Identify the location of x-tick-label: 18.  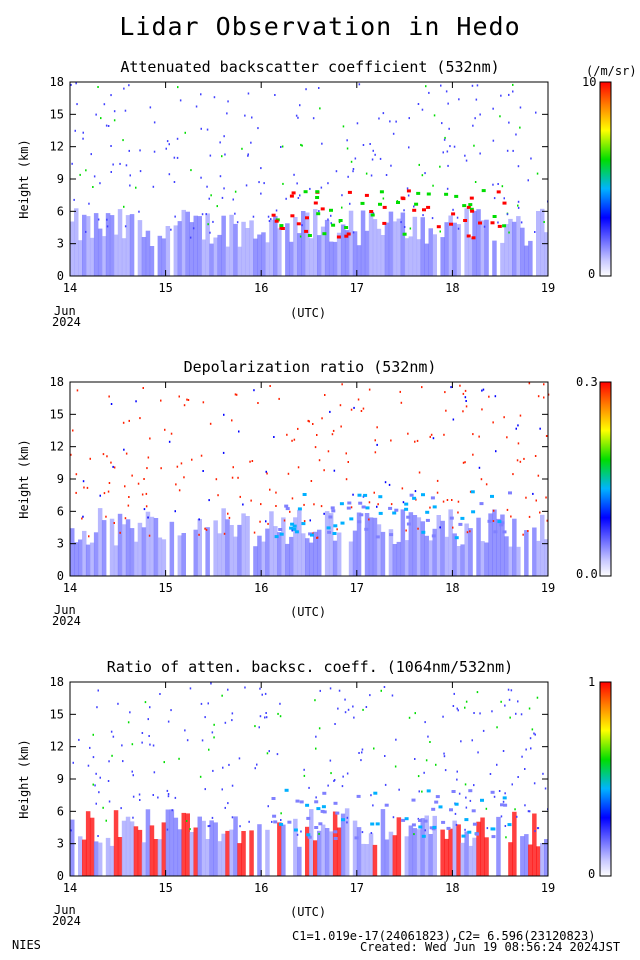
(452, 288).